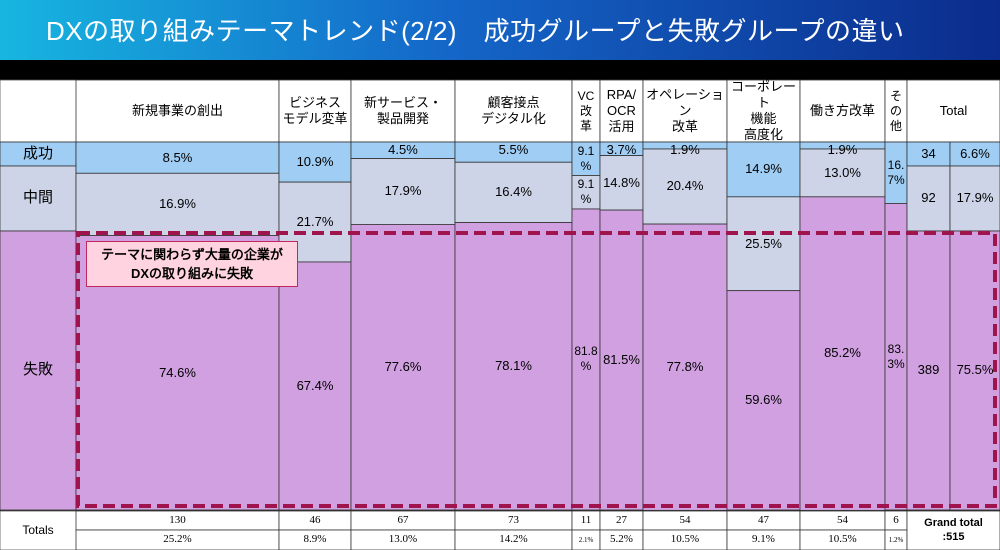 The height and width of the screenshot is (550, 1000). I want to click on data-label-success: 16. 7%, so click(896, 172).